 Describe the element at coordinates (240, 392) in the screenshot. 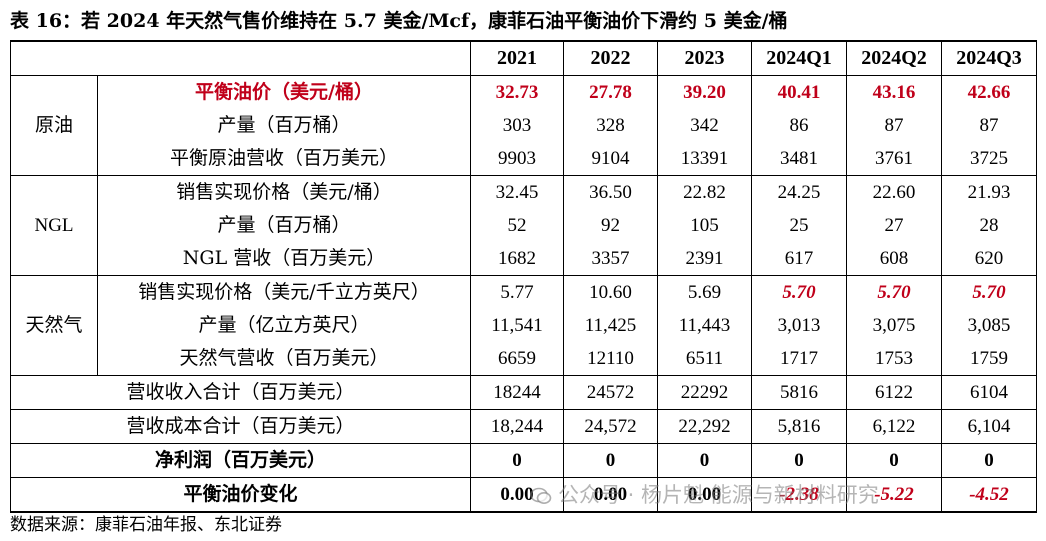

I see `row-label-total-revenue: 营收收入合计（百万美元）` at that location.